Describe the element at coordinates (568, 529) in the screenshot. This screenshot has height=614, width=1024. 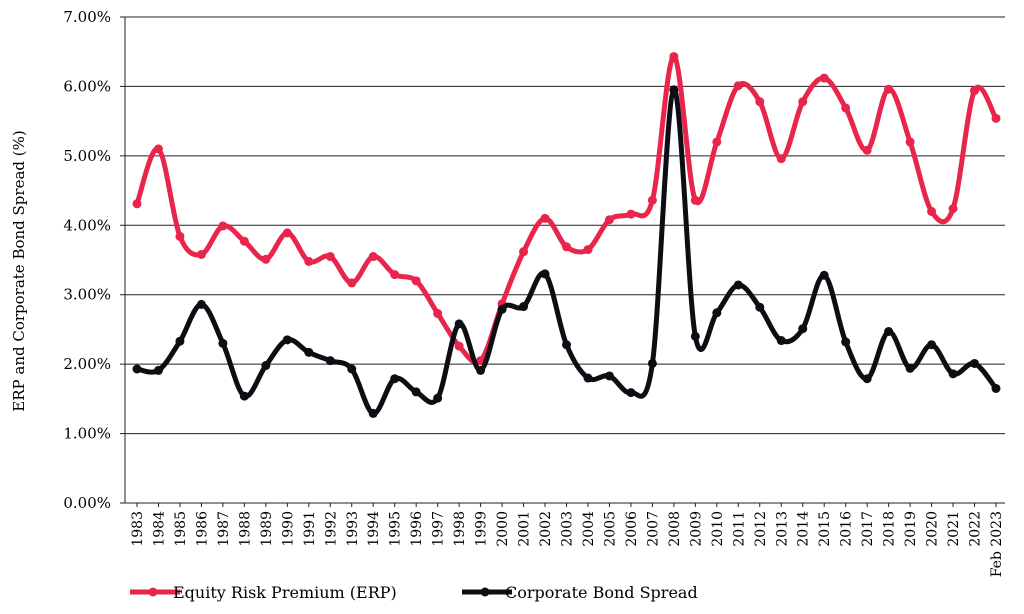
I see `x-tick-label: 2003` at that location.